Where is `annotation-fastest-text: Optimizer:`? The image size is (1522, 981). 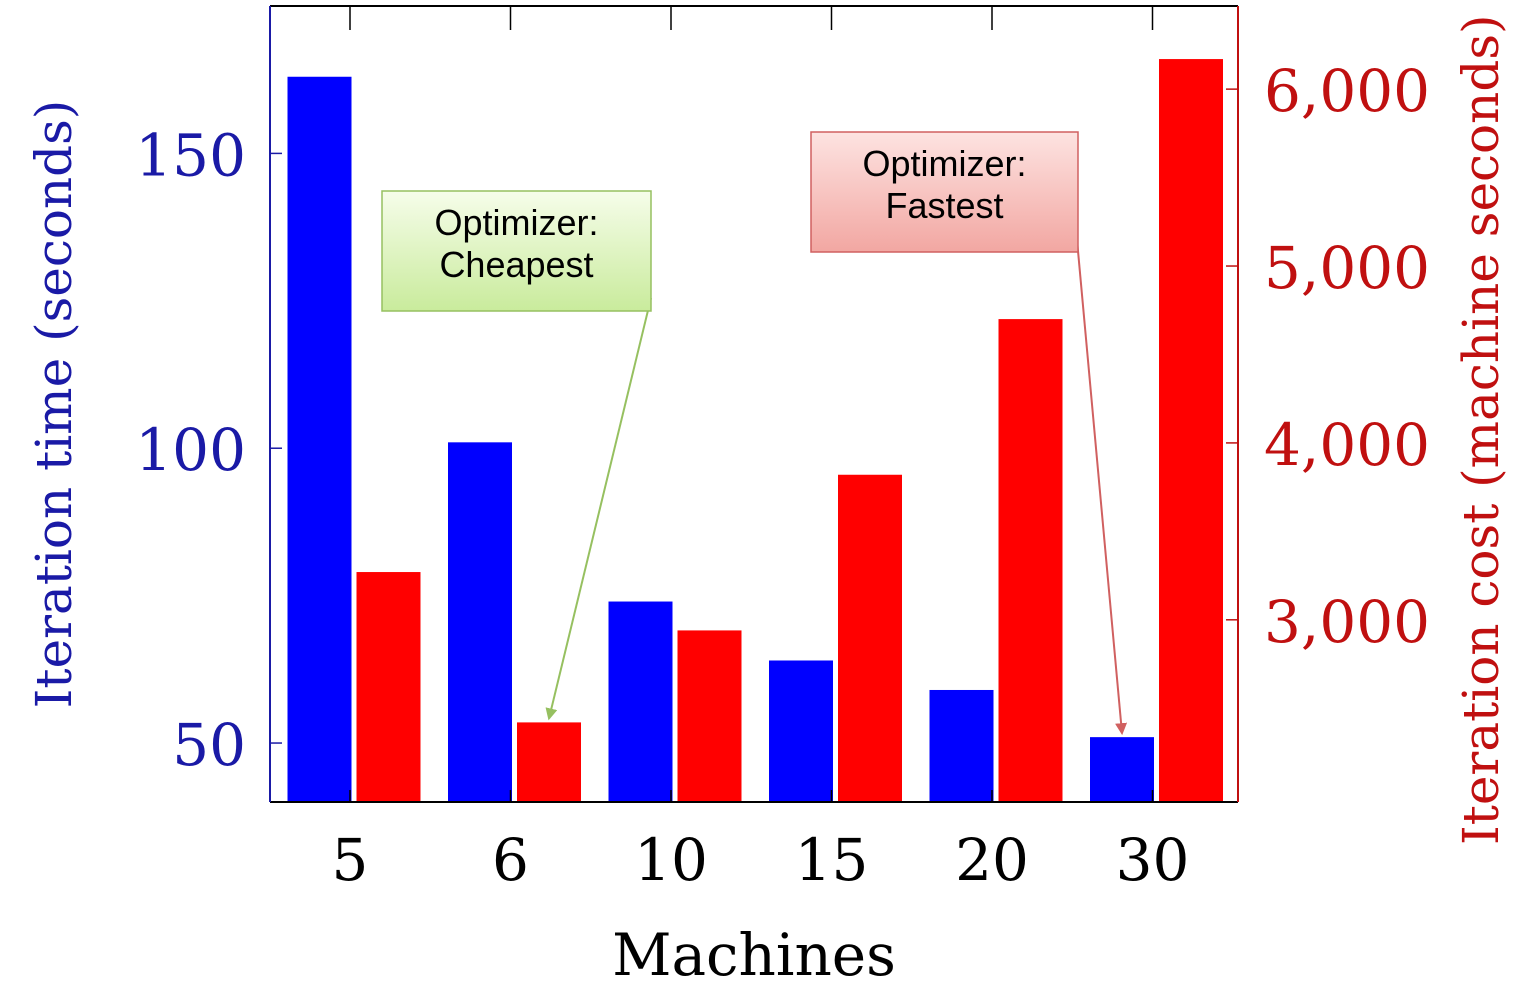
annotation-fastest-text: Optimizer: is located at coordinates (944, 163).